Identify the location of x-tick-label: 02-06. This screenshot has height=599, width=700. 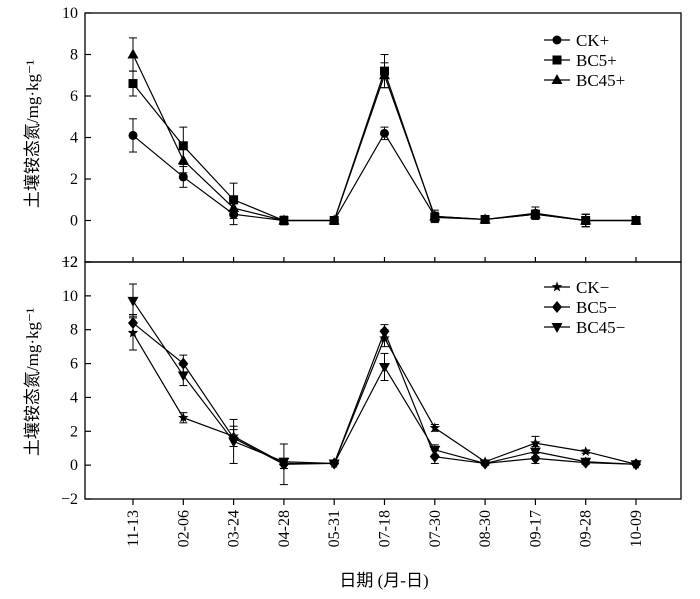
(183, 528).